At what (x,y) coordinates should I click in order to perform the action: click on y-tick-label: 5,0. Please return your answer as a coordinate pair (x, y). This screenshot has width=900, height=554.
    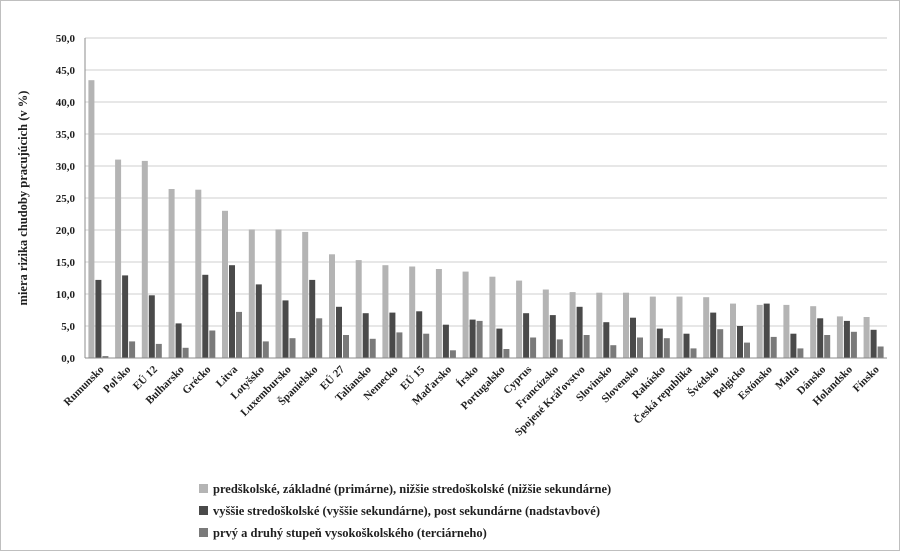
    Looking at the image, I should click on (68, 327).